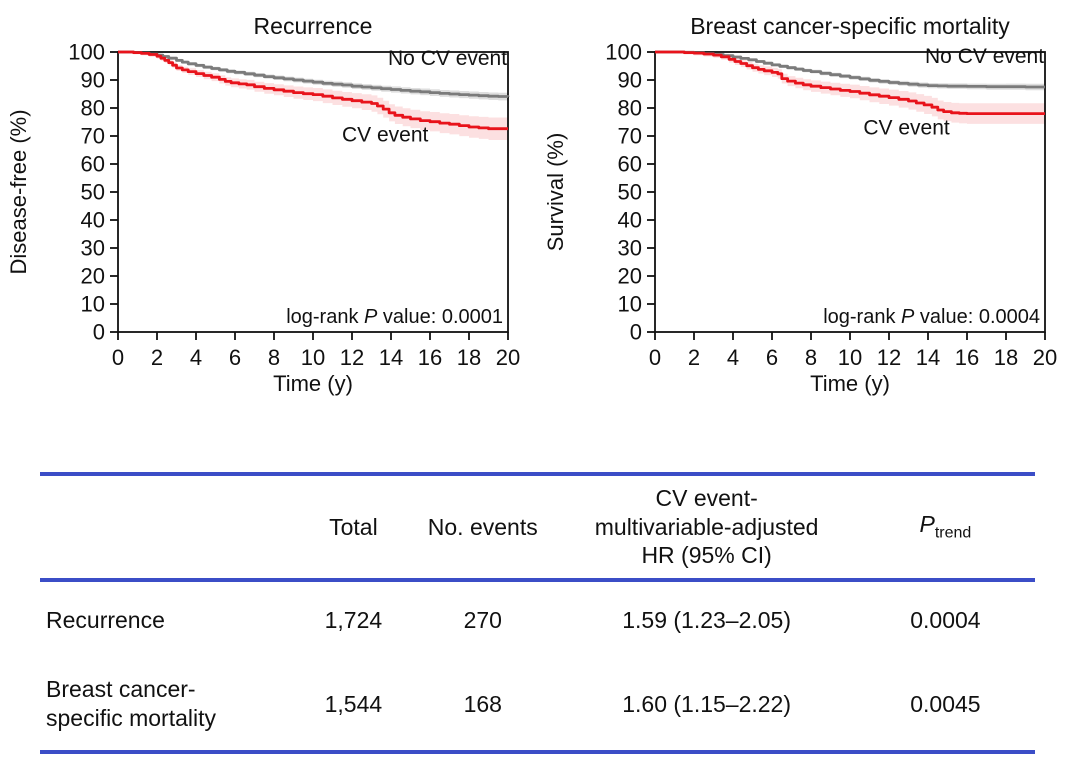 Image resolution: width=1074 pixels, height=778 pixels. What do you see at coordinates (18, 191) in the screenshot?
I see `y-axis-label: Disease-free (%)` at bounding box center [18, 191].